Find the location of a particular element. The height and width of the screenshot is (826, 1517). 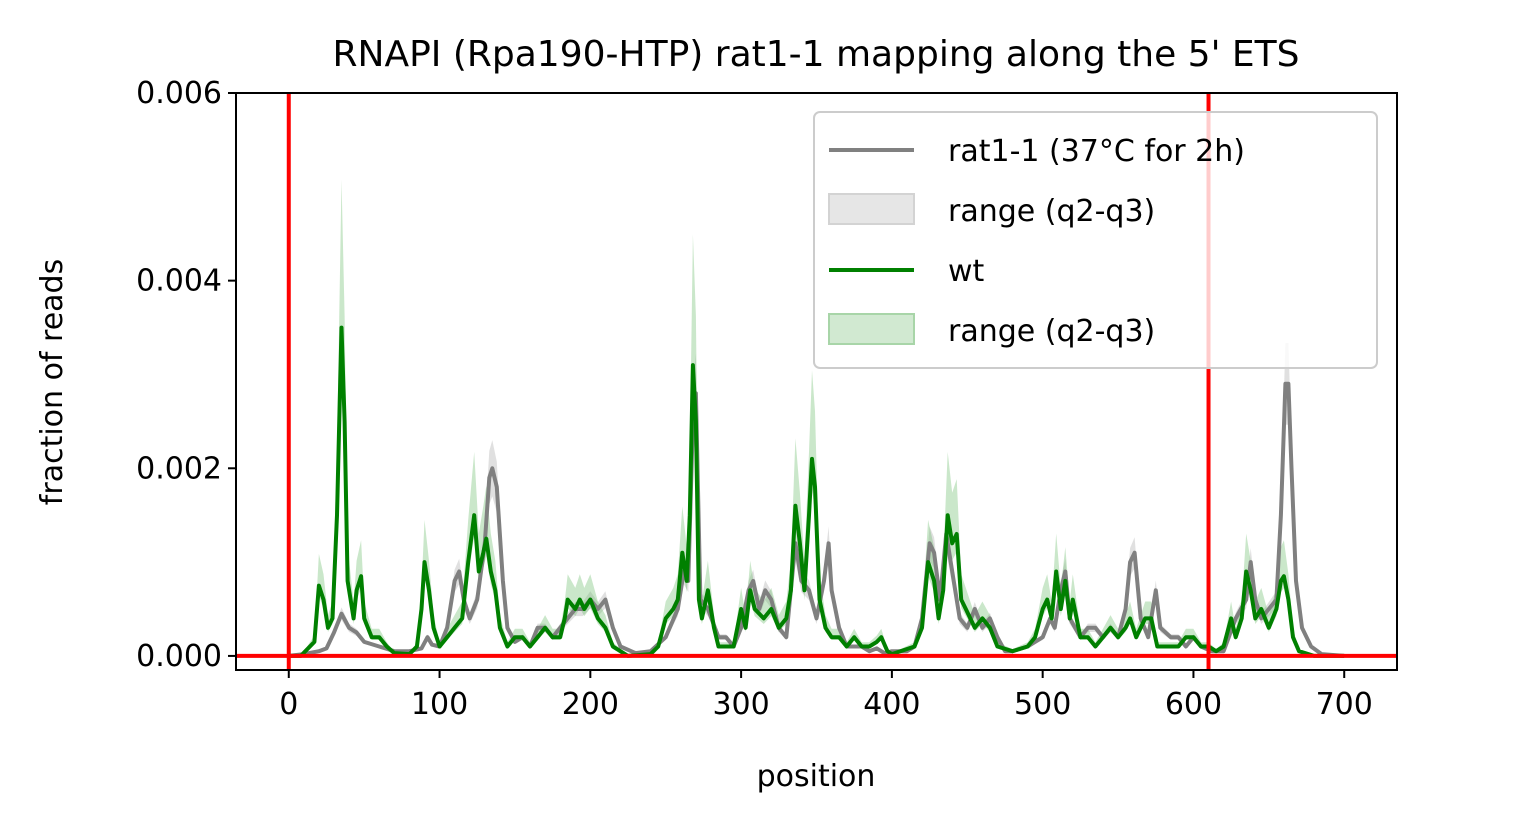

x-tick-label: 300 is located at coordinates (740, 704).